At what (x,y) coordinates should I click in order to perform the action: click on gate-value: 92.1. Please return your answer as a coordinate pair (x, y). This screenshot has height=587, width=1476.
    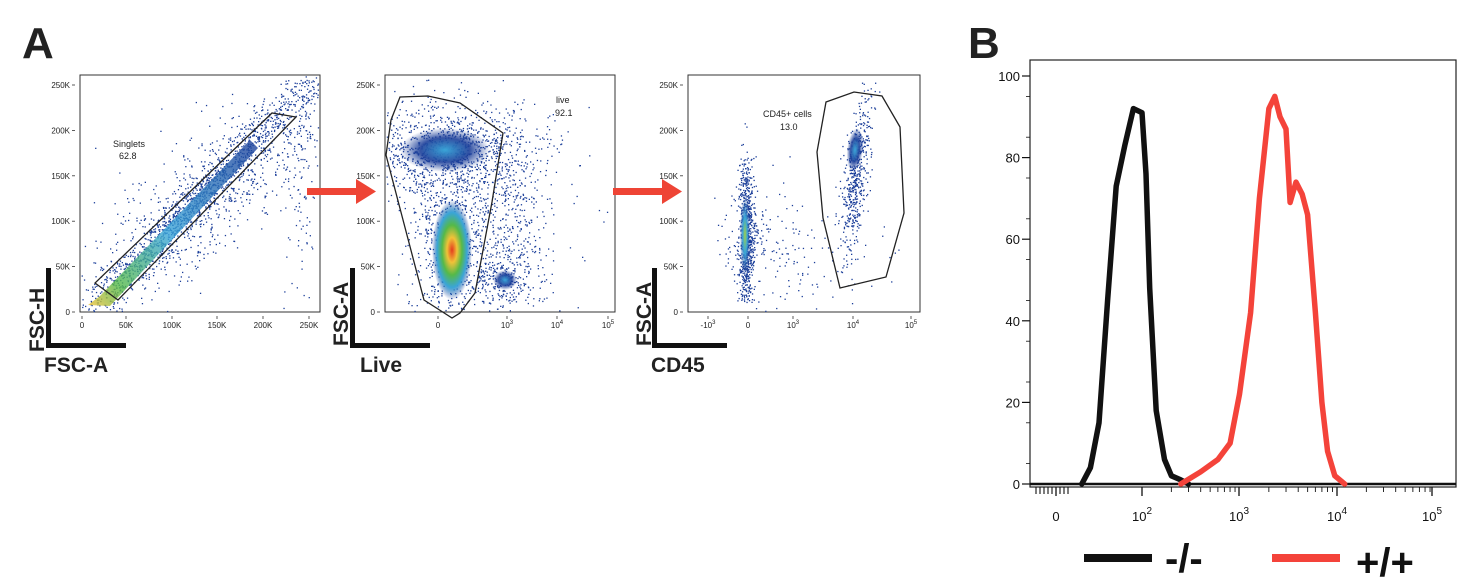
    Looking at the image, I should click on (564, 113).